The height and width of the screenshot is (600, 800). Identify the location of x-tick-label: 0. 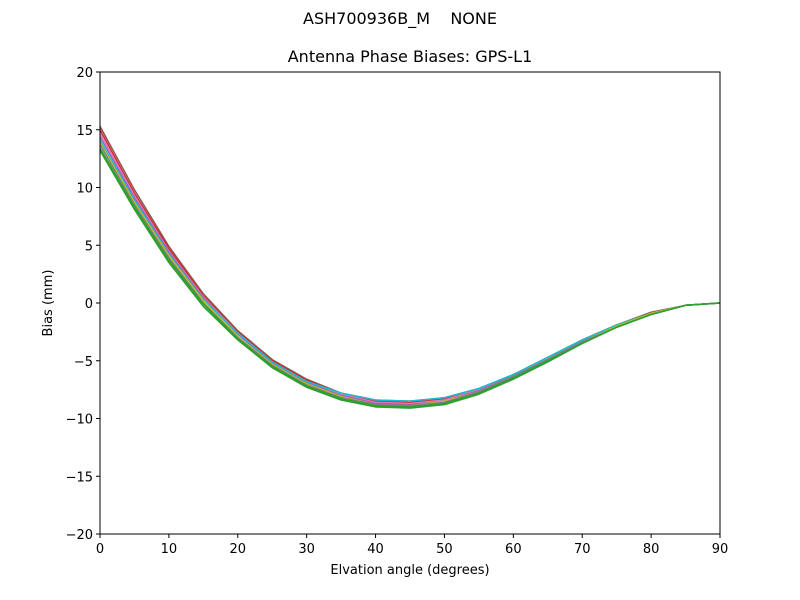
(100, 549).